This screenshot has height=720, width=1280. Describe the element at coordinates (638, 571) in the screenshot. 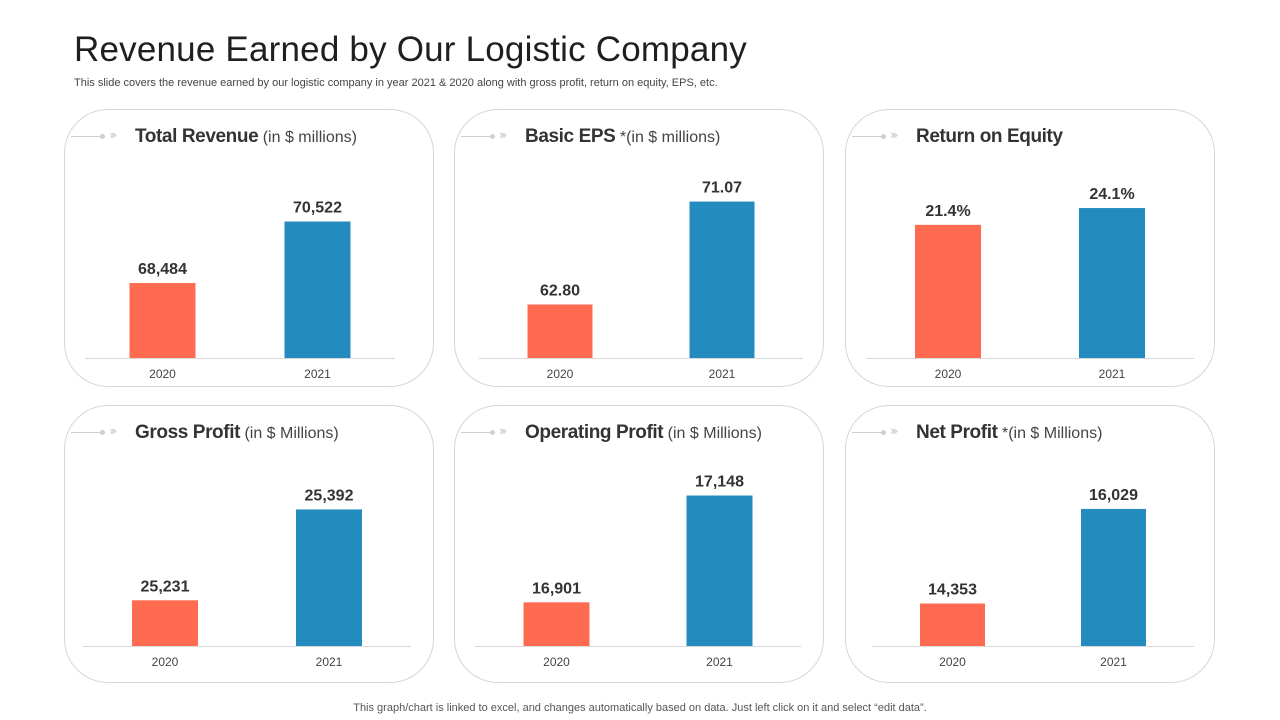

I see `bar-chart: 16,901 2020 17,148 2021` at that location.